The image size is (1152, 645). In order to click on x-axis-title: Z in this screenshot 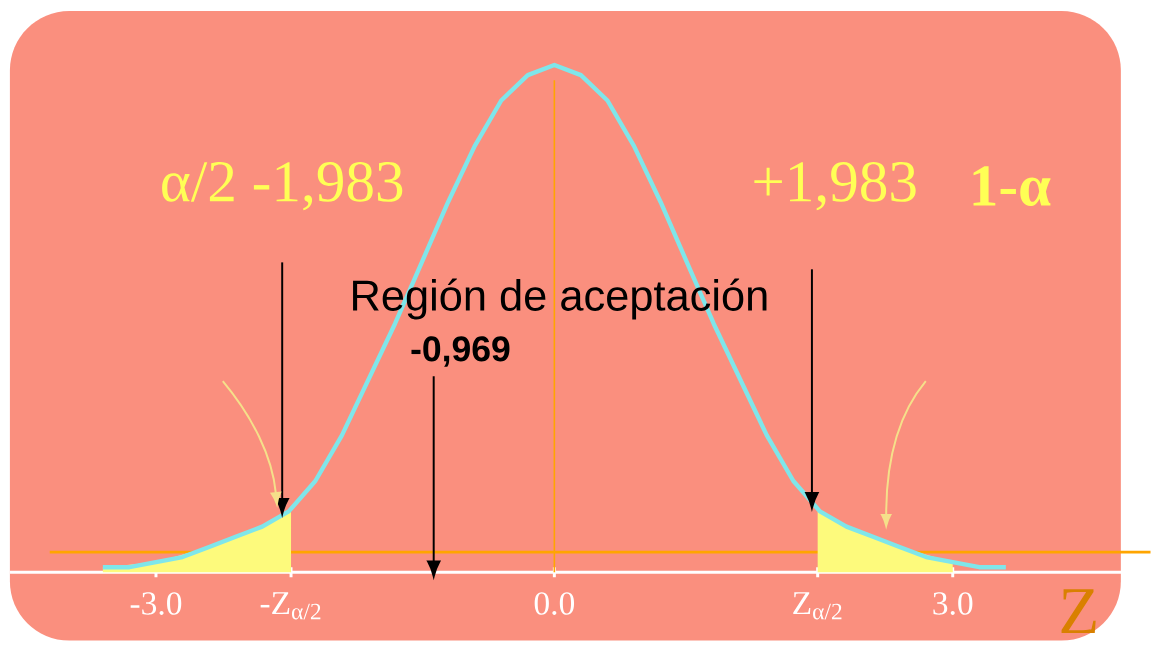, I will do `click(1078, 611)`.